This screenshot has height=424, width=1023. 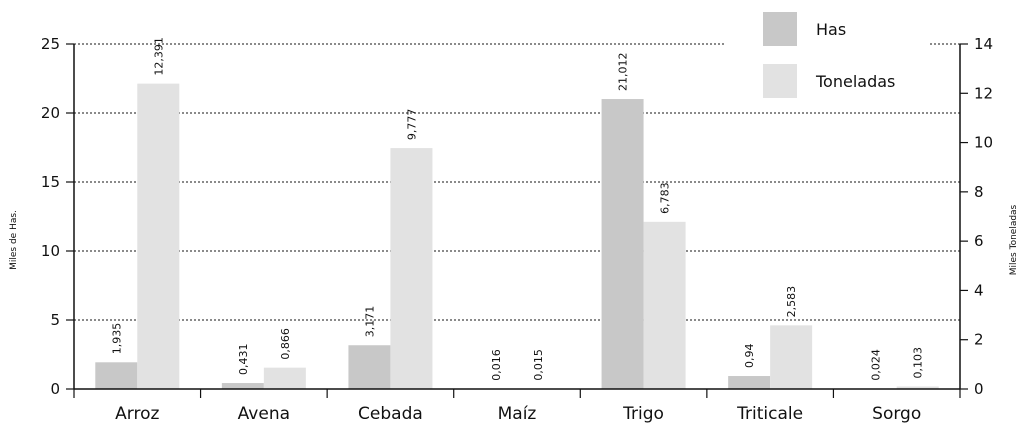 I want to click on y-tick-label-right: 6, so click(x=979, y=241).